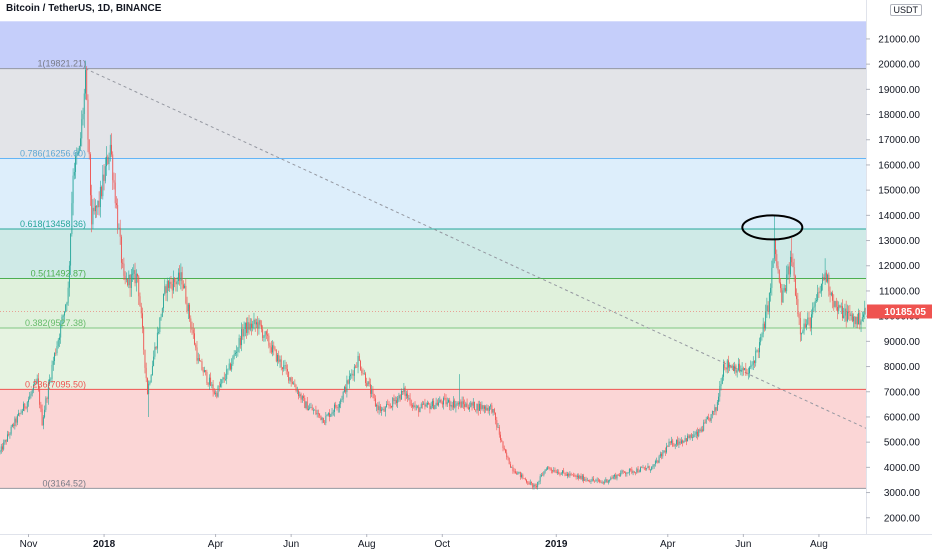  I want to click on currency-unit-badge: USDT, so click(906, 10).